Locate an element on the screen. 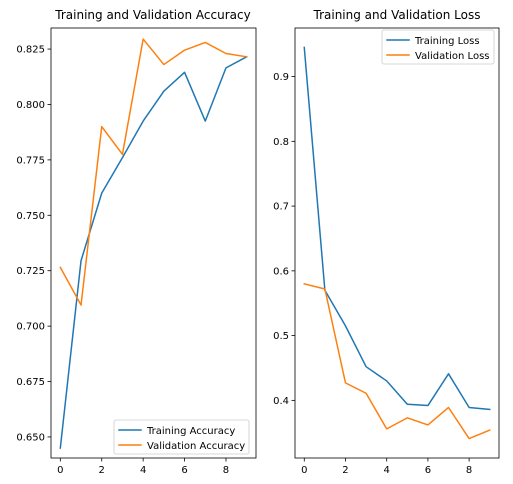 Image resolution: width=513 pixels, height=484 pixels. loss-y-tick-label: 0.7 is located at coordinates (281, 207).